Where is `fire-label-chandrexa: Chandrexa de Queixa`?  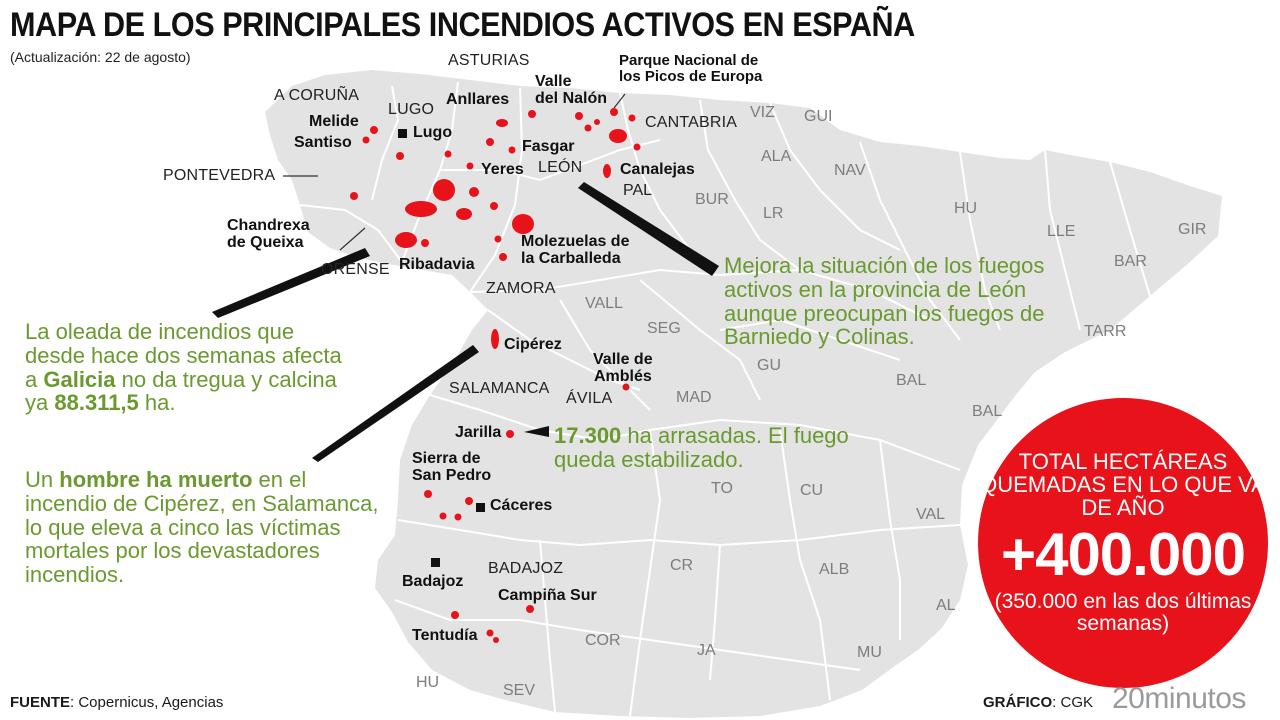 fire-label-chandrexa: Chandrexa de Queixa is located at coordinates (268, 234).